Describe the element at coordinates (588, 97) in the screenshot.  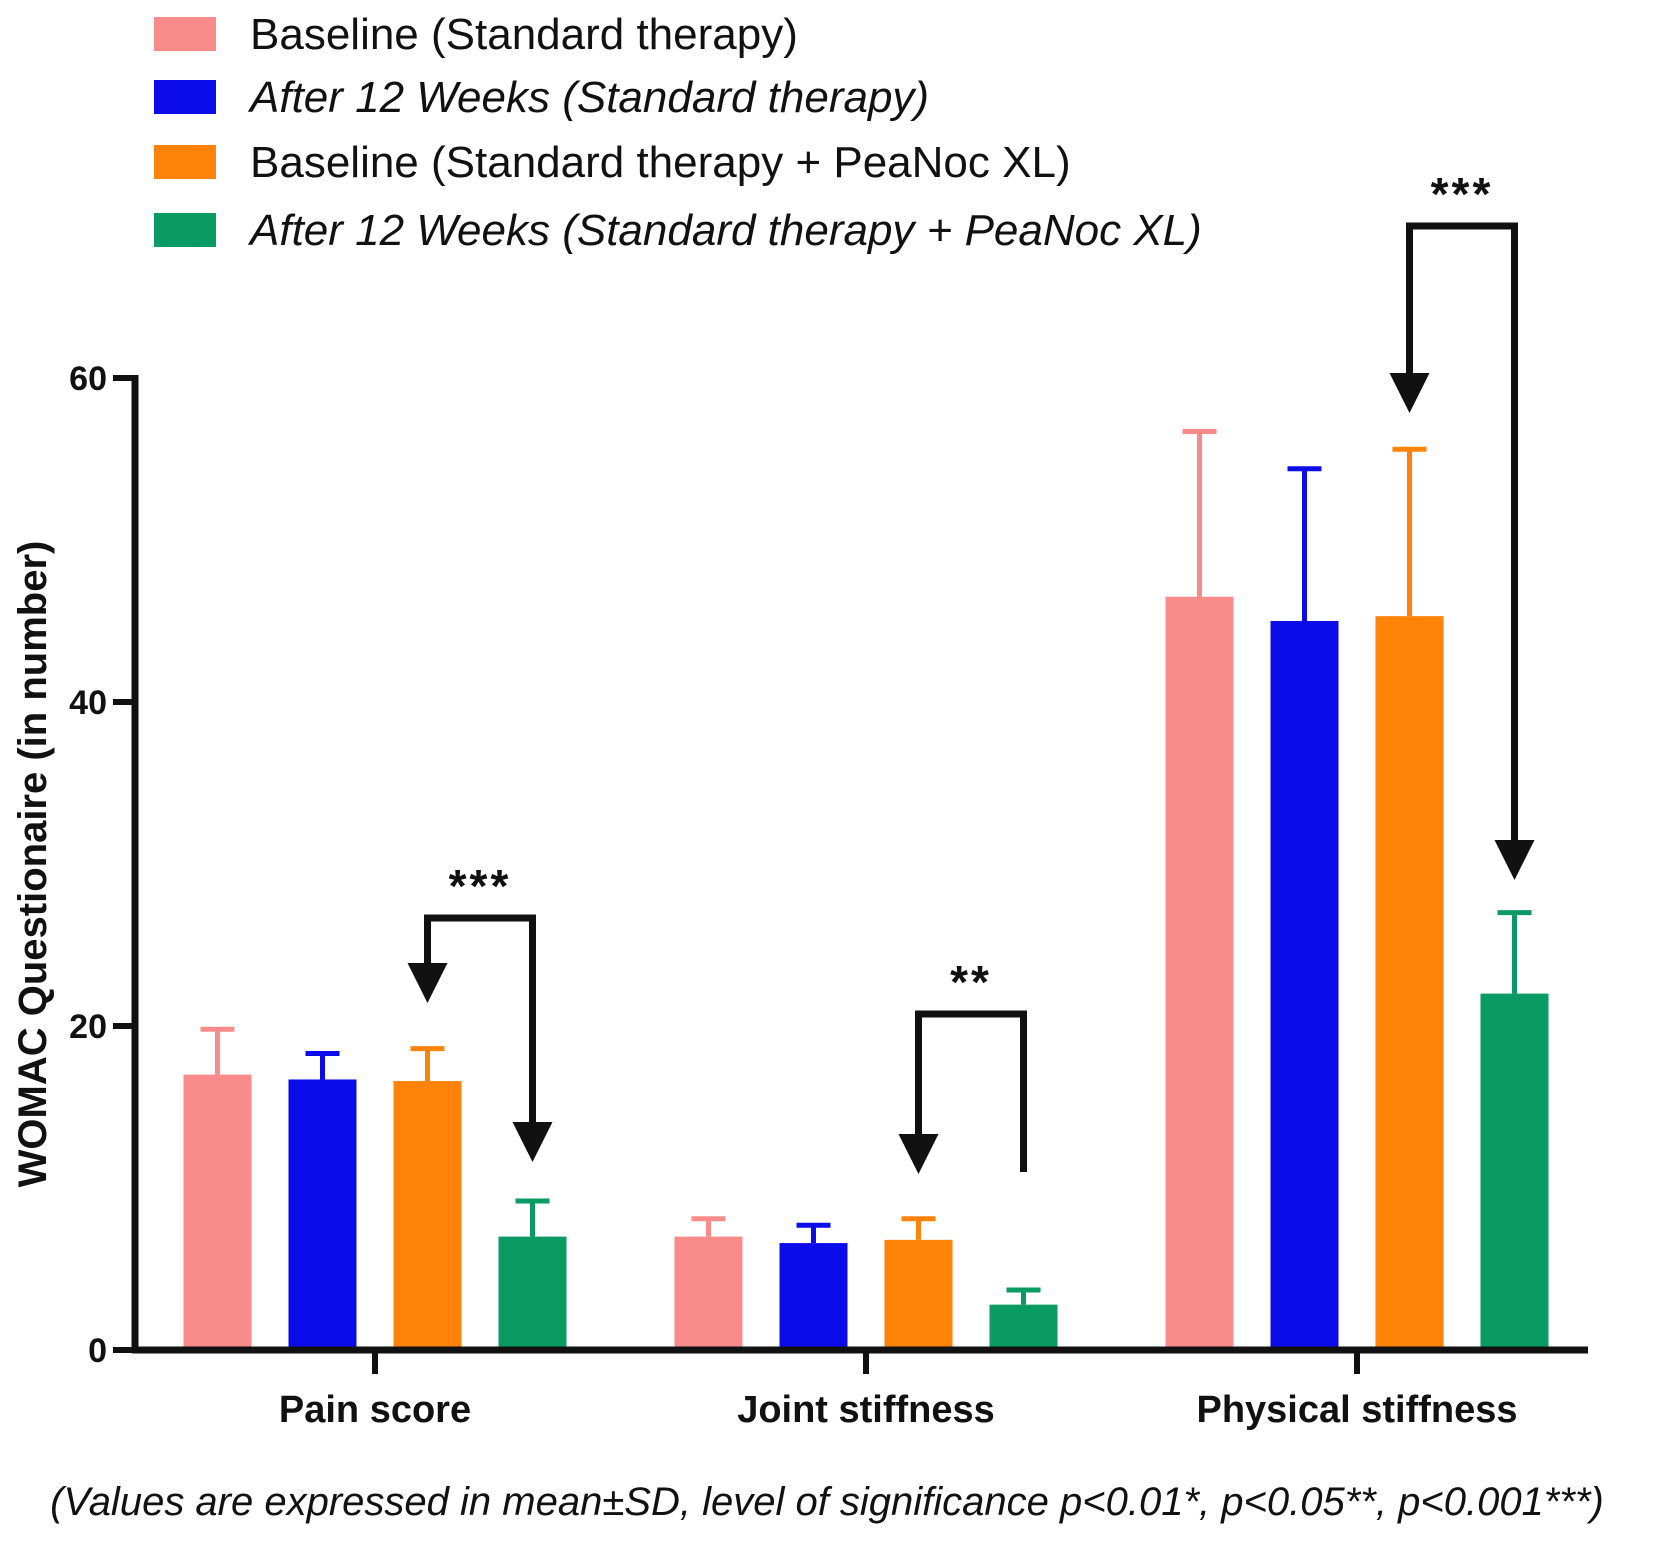
I see `legend-label: After 12 Weeks (Standard therapy)` at that location.